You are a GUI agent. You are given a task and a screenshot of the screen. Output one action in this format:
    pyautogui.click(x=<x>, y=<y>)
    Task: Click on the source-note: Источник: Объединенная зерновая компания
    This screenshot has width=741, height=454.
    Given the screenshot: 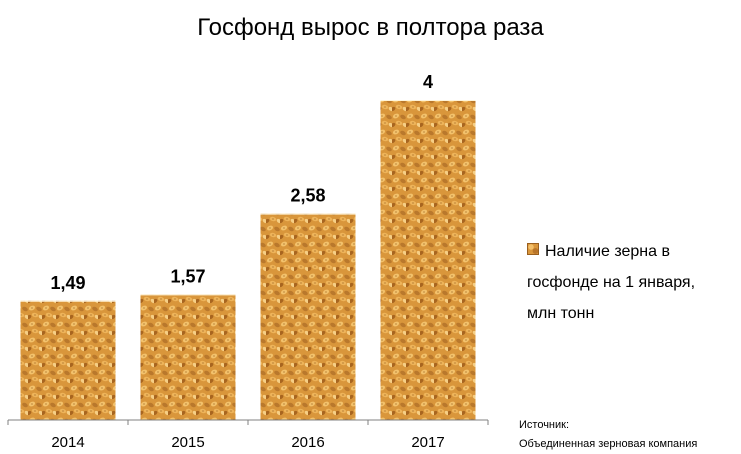 What is the action you would take?
    pyautogui.click(x=608, y=435)
    